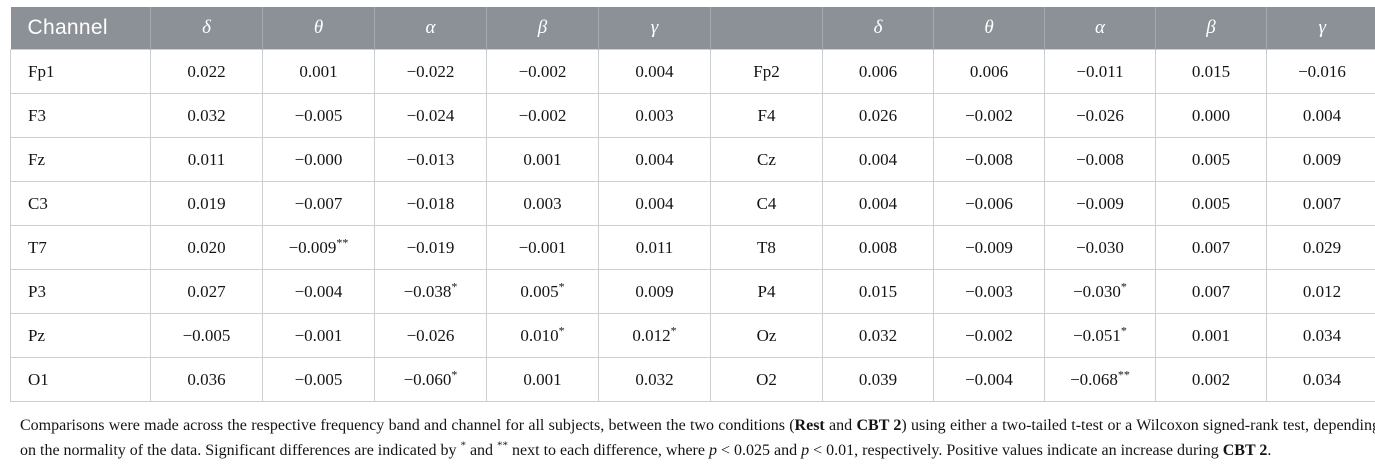  Describe the element at coordinates (608, 450) in the screenshot. I see `footnote-text: next to each difference, where` at that location.